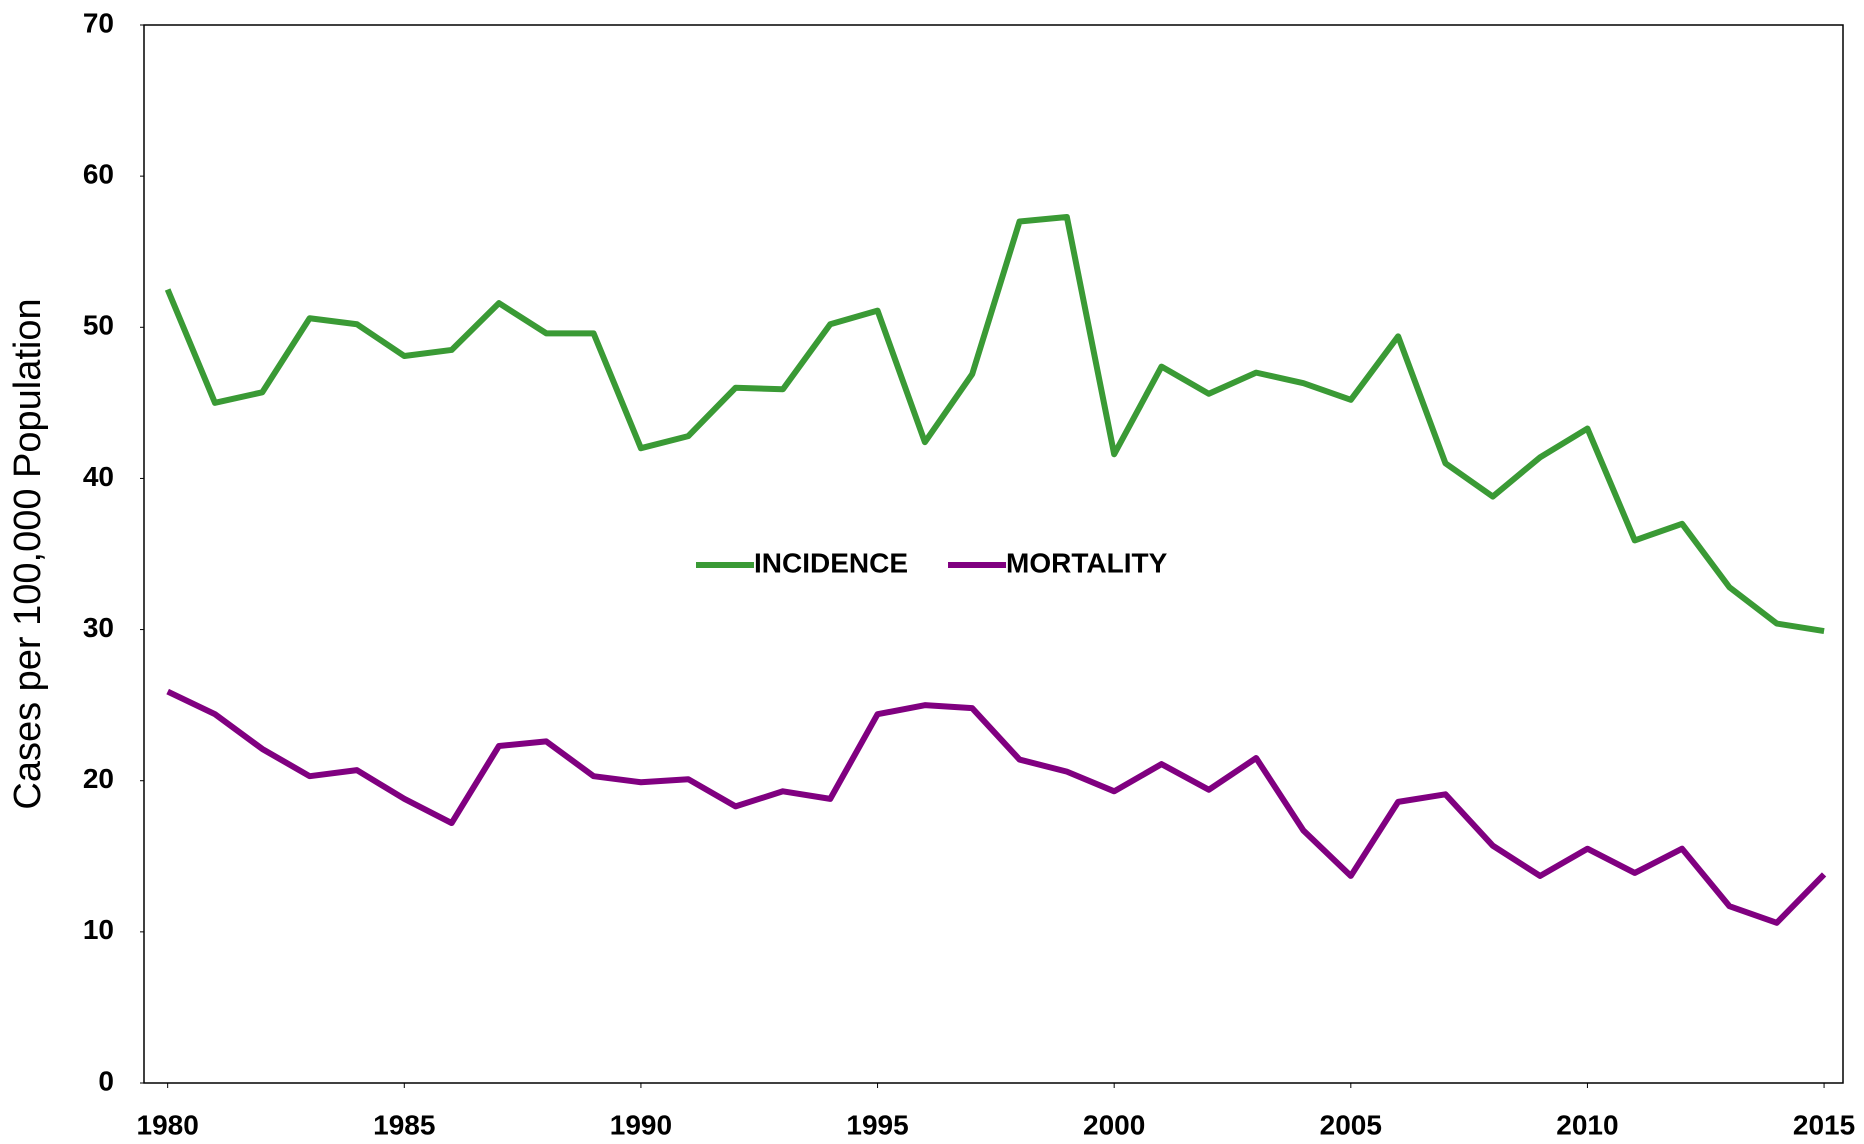 This screenshot has height=1144, width=1864. Describe the element at coordinates (98, 778) in the screenshot. I see `y-tick-label: 20` at that location.